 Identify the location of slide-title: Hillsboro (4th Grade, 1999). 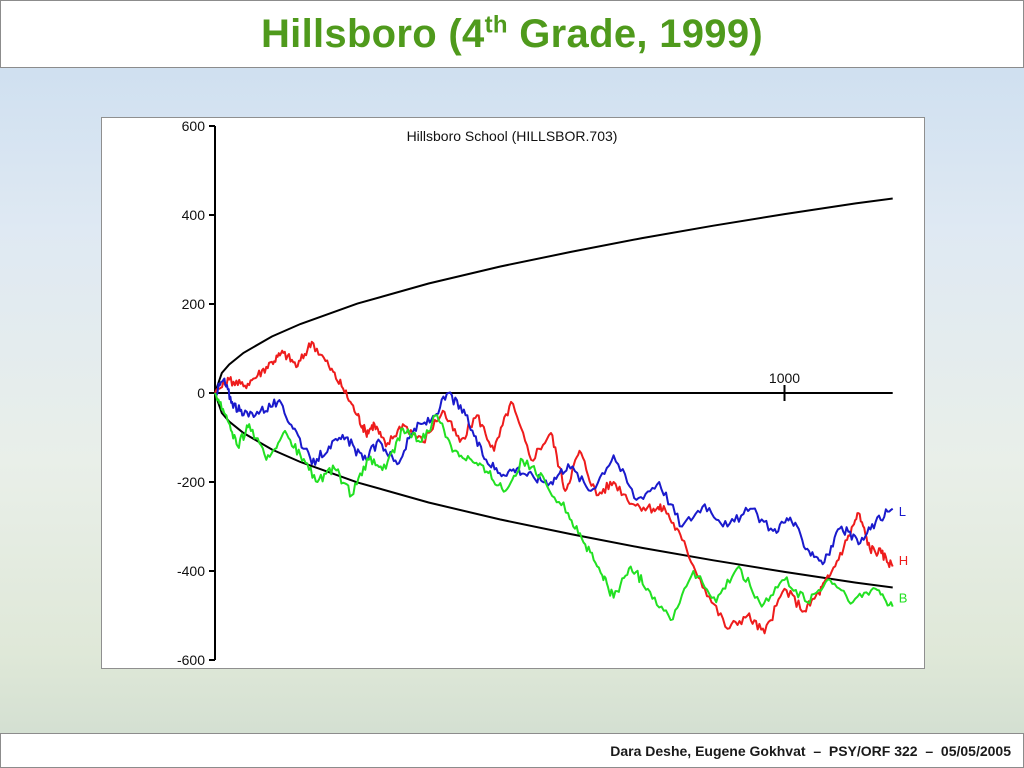
(512, 34).